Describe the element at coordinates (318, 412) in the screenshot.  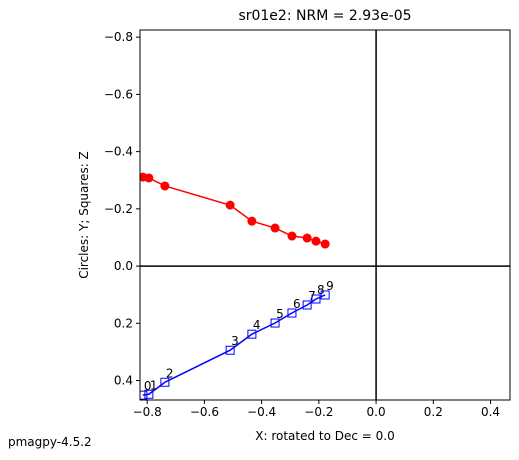
I see `x-tick-label: −0.2` at that location.